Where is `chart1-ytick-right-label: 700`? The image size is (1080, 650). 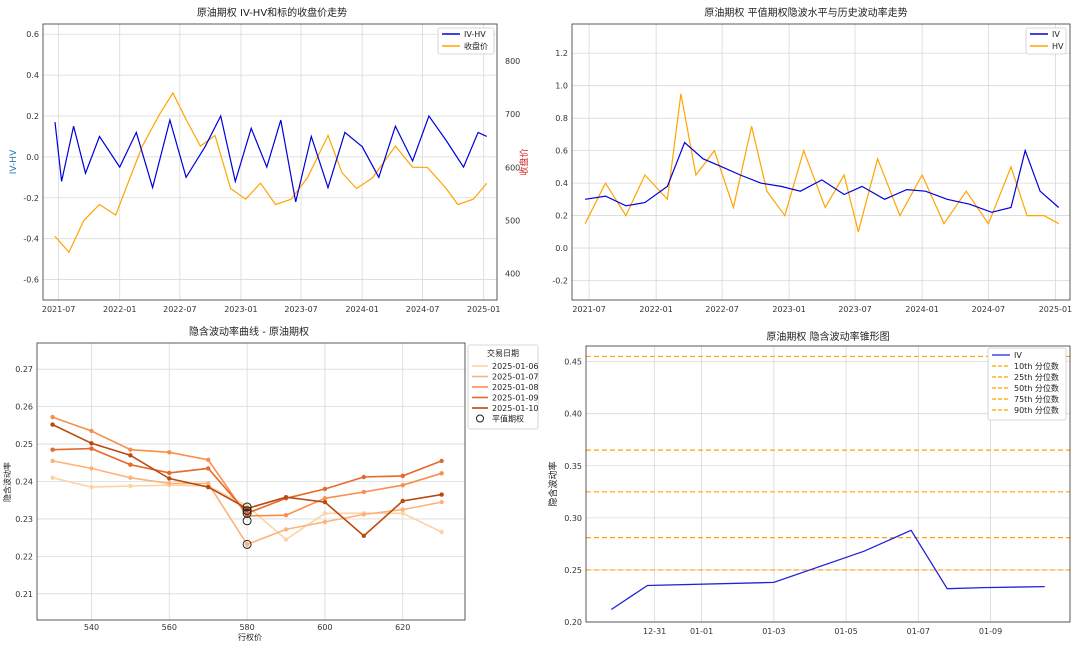
chart1-ytick-right-label: 700 is located at coordinates (512, 114).